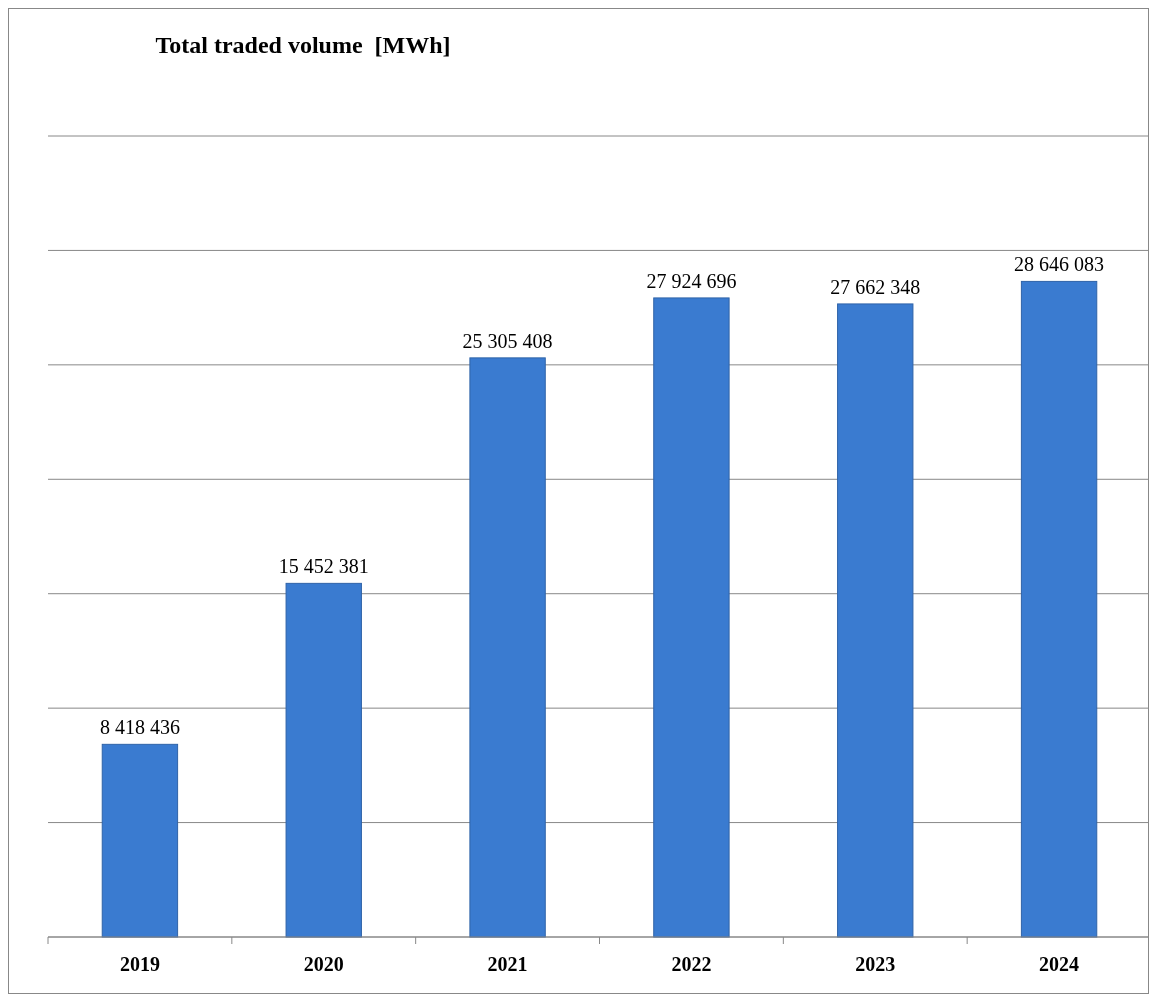 The image size is (1157, 1002). I want to click on data-label: 25 305 408, so click(507, 340).